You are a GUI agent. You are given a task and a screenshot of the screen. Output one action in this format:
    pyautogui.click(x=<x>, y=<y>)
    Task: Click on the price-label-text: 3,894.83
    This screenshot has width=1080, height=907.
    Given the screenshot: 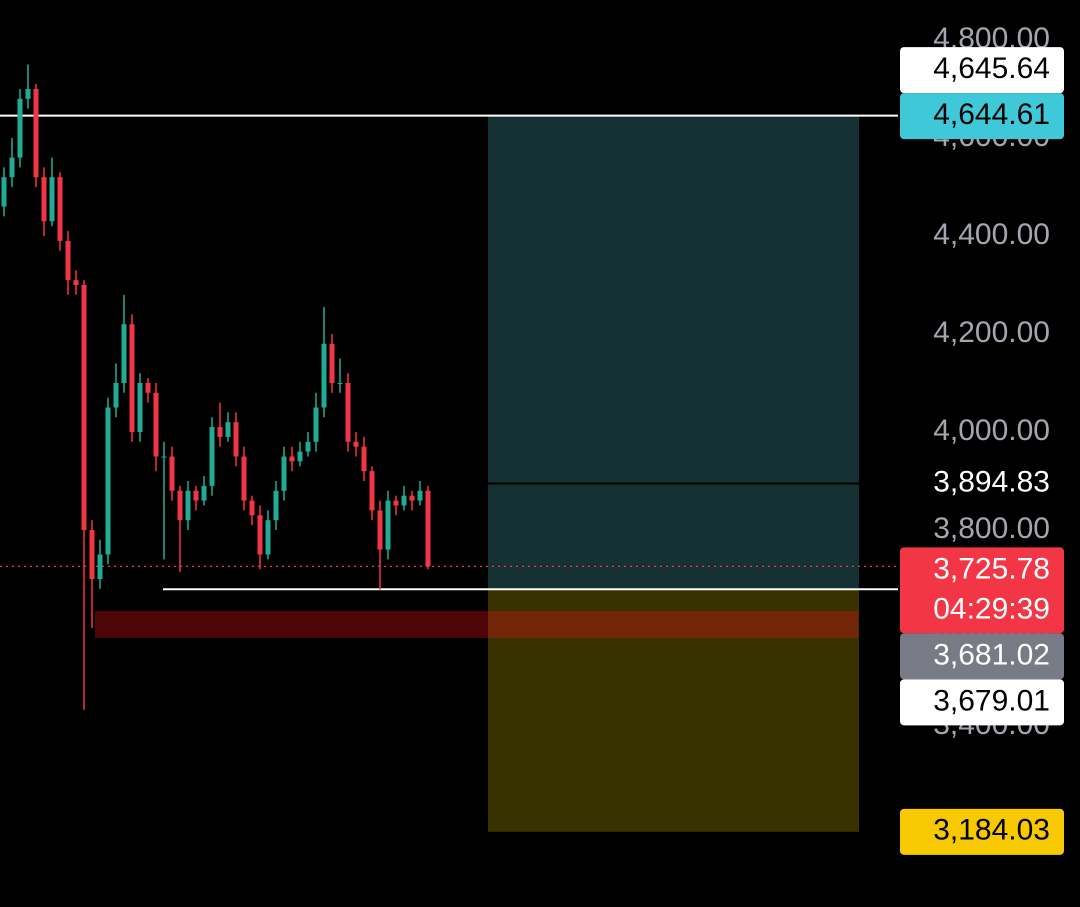 What is the action you would take?
    pyautogui.click(x=991, y=481)
    